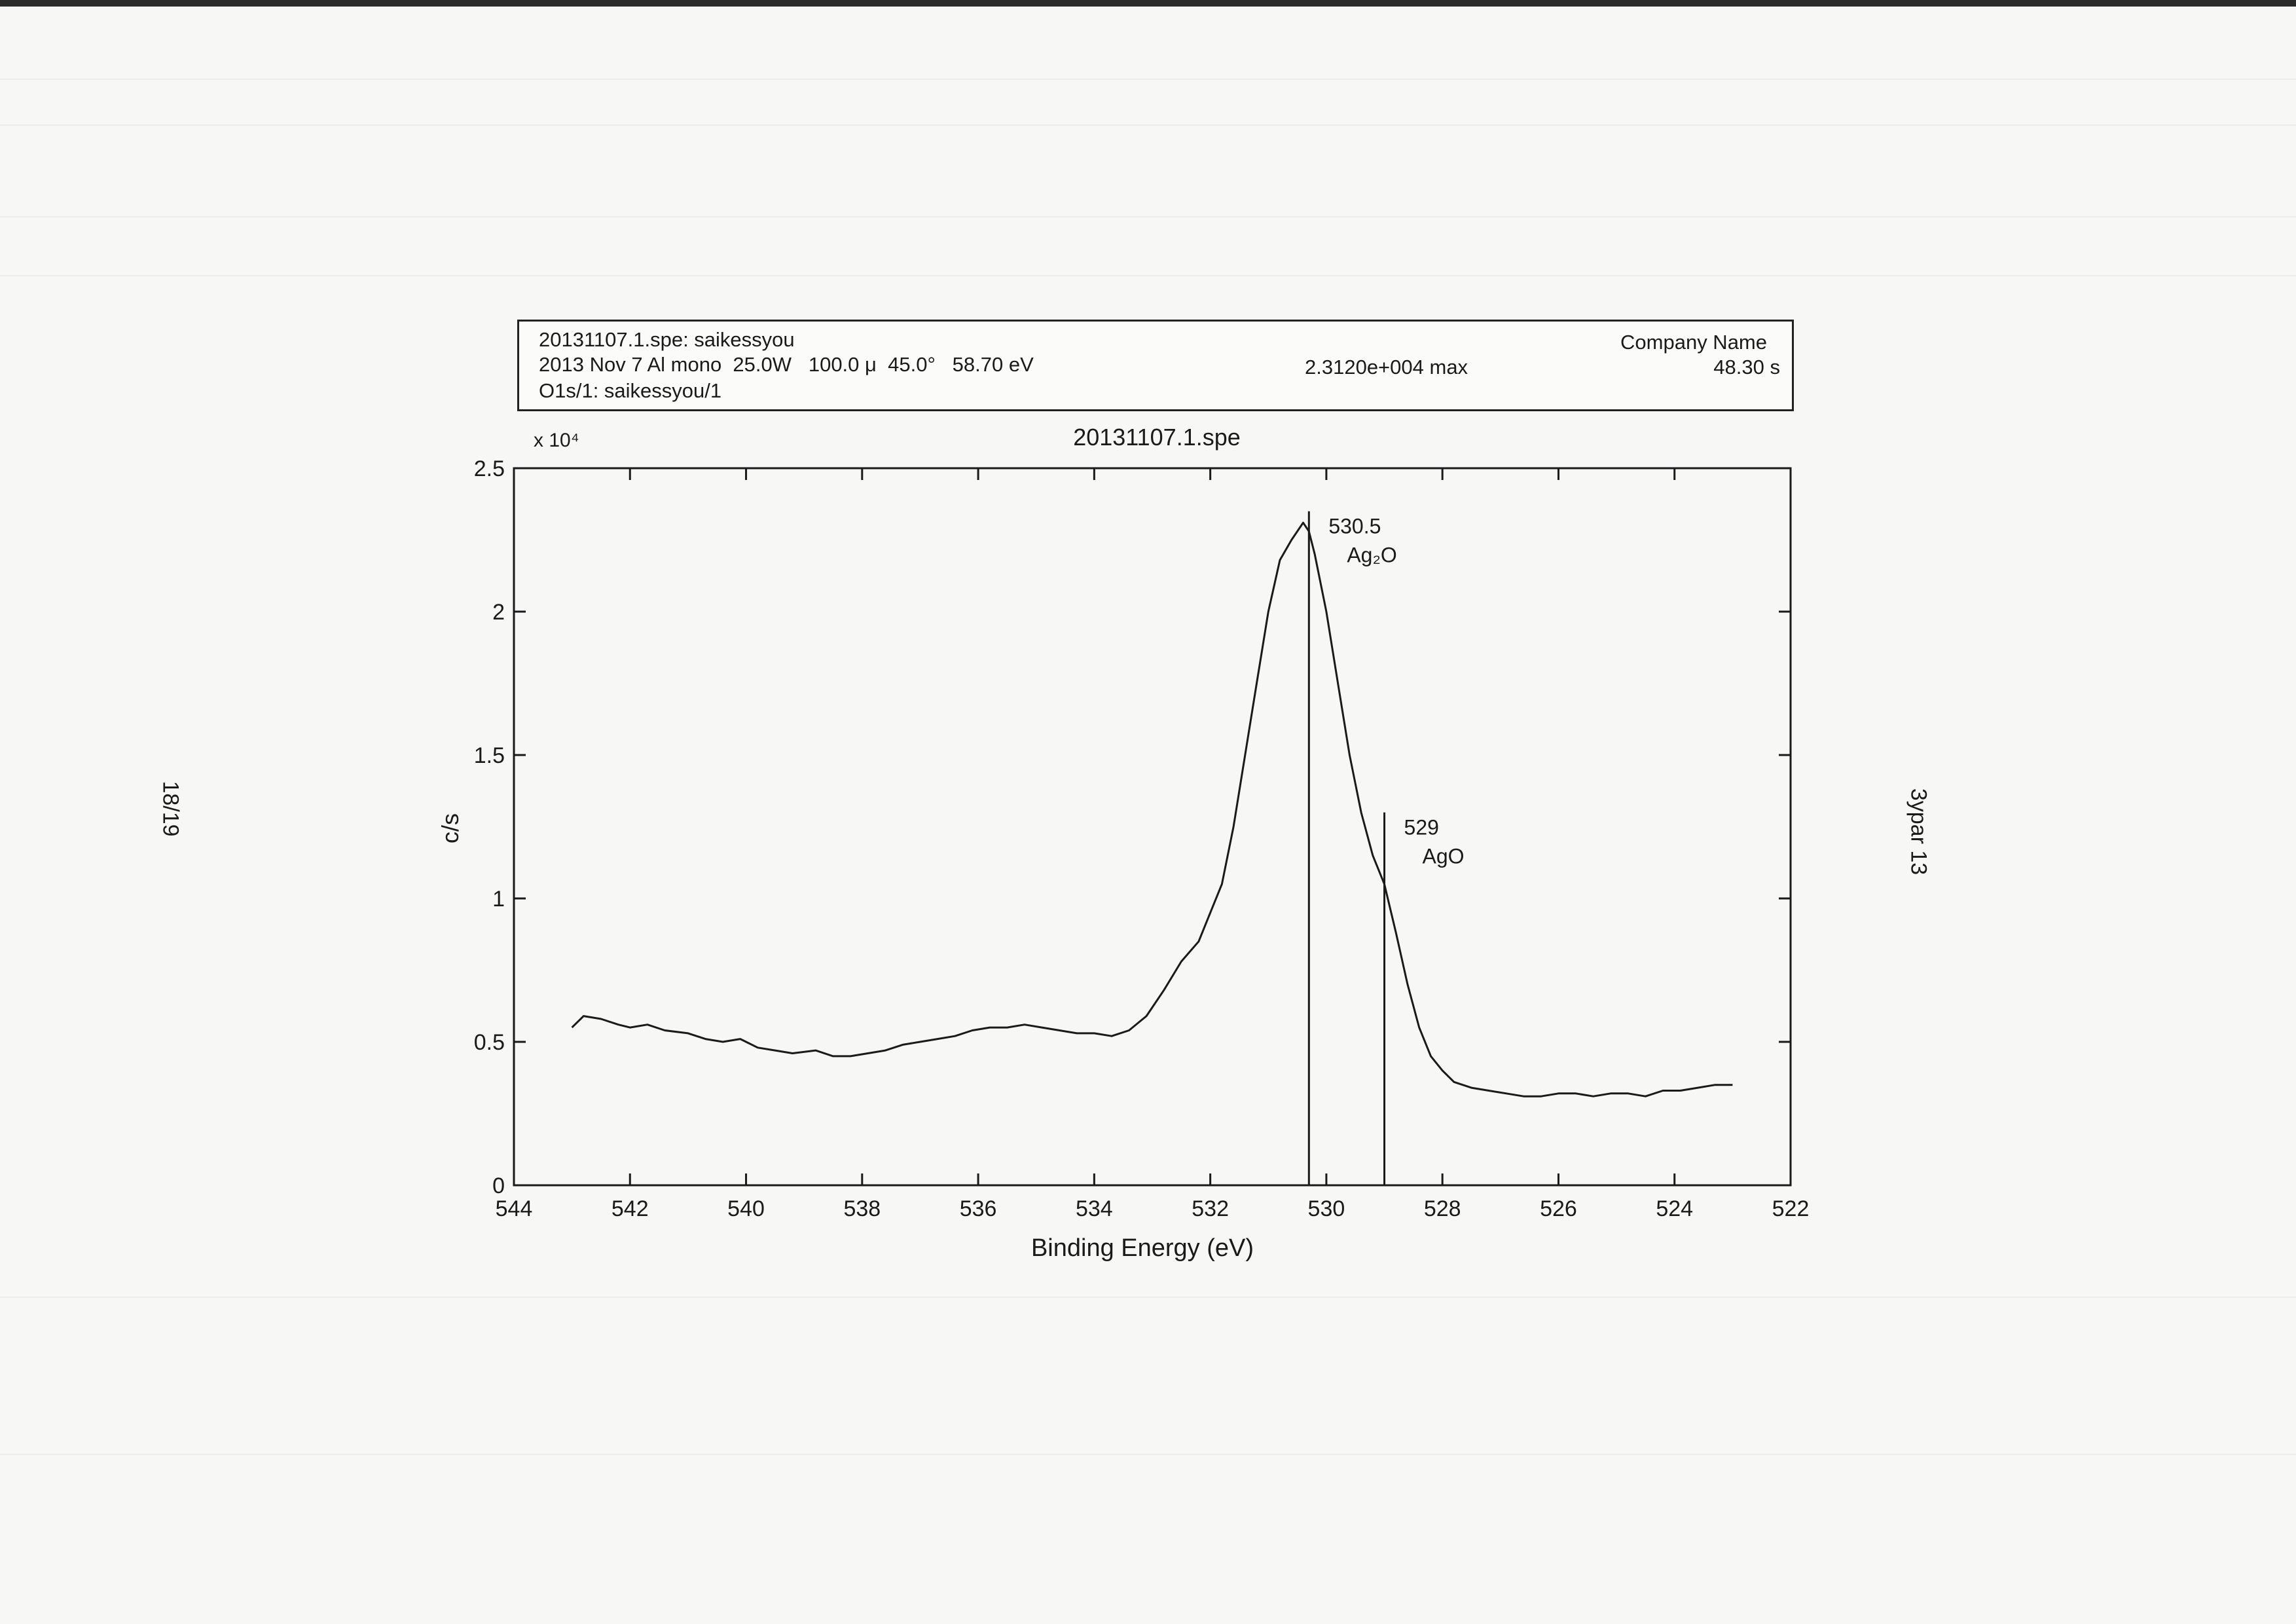 This screenshot has height=1624, width=2296. I want to click on y-tick-label: 2.5, so click(489, 468).